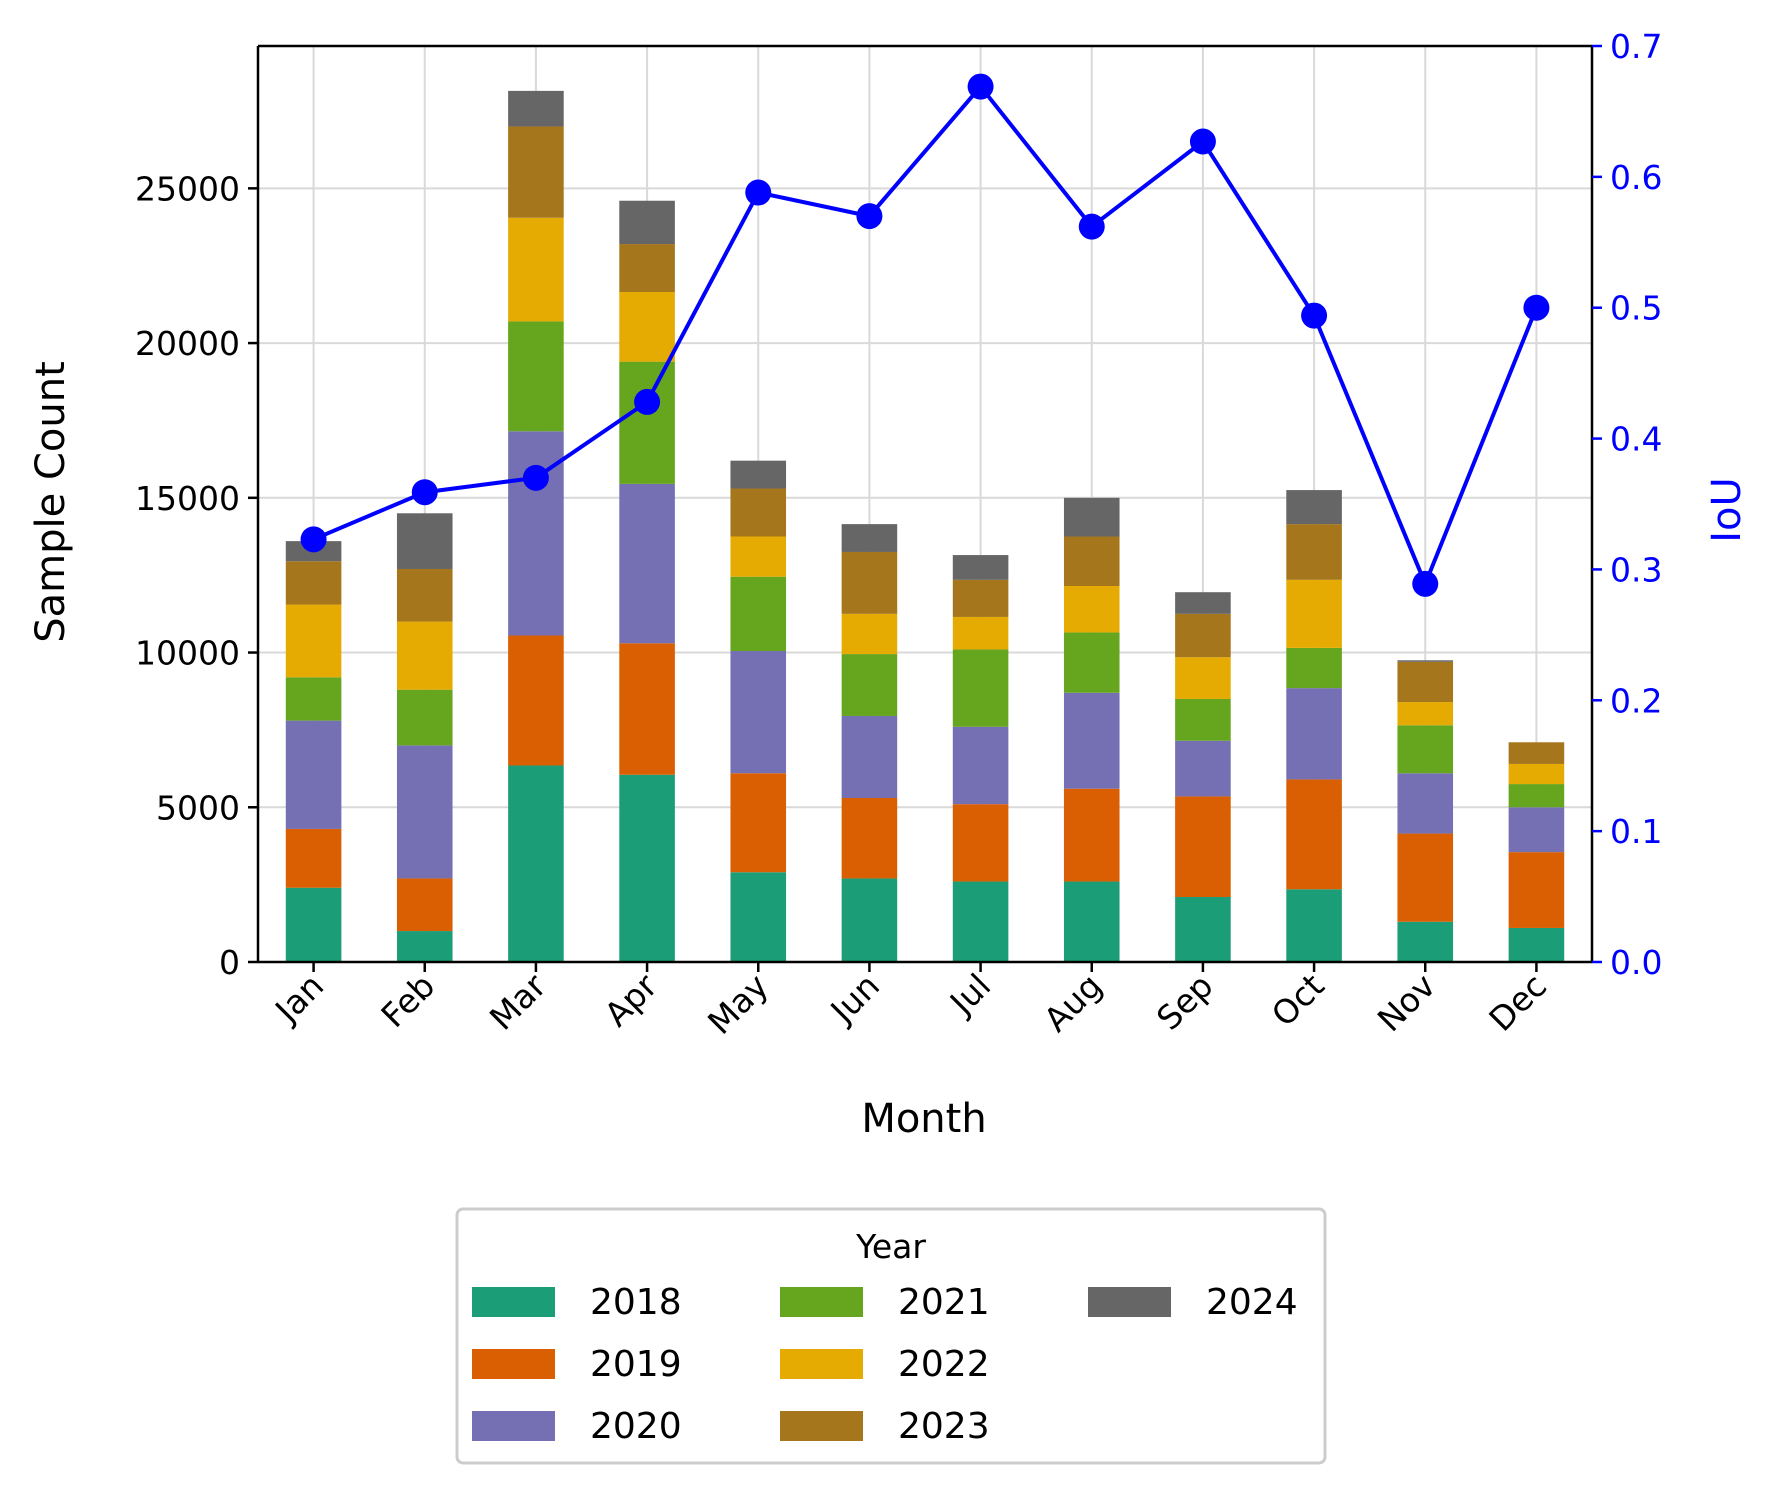 The width and height of the screenshot is (1775, 1494). I want to click on bar-2024-jul, so click(980, 567).